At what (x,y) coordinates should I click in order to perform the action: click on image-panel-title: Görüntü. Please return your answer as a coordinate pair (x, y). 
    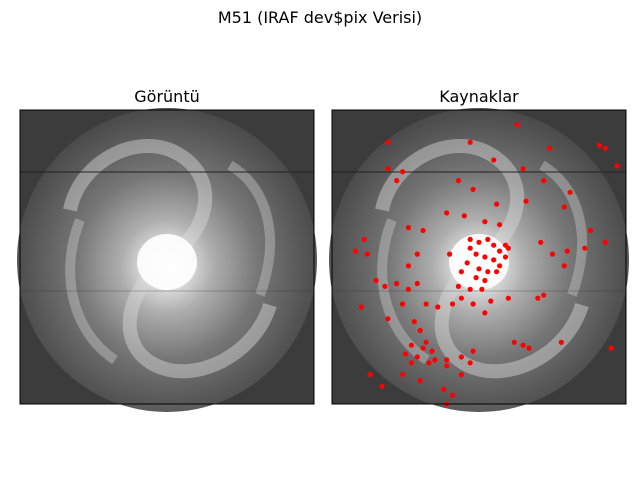
    Looking at the image, I should click on (167, 96).